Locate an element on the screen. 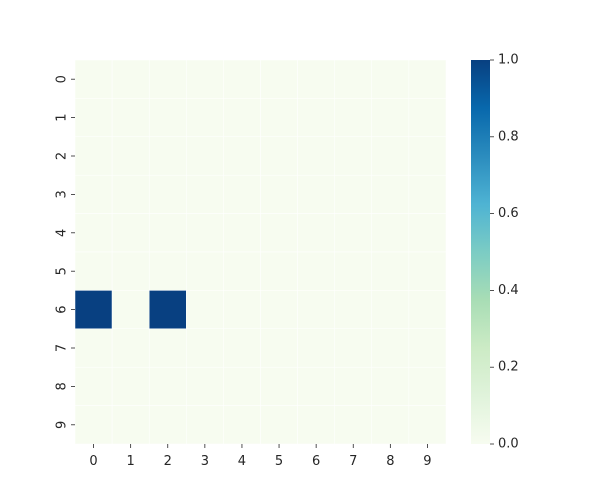  x-tick-label: 4 is located at coordinates (242, 461).